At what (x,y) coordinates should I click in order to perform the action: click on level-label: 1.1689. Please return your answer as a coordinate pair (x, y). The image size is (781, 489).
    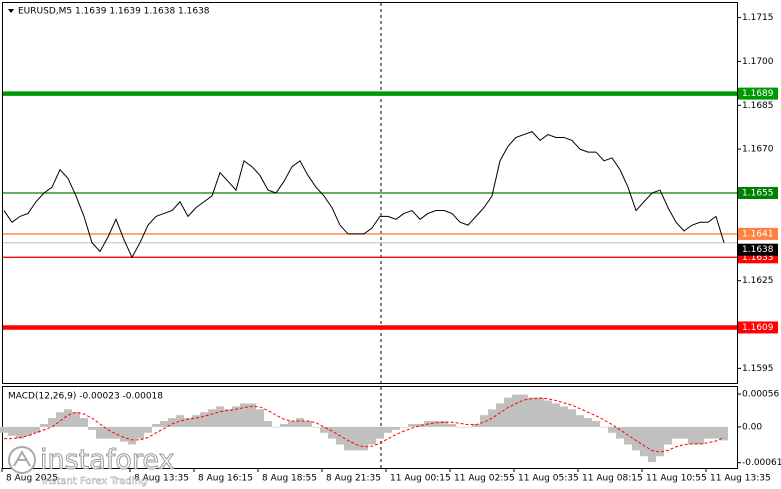
    Looking at the image, I should click on (758, 94).